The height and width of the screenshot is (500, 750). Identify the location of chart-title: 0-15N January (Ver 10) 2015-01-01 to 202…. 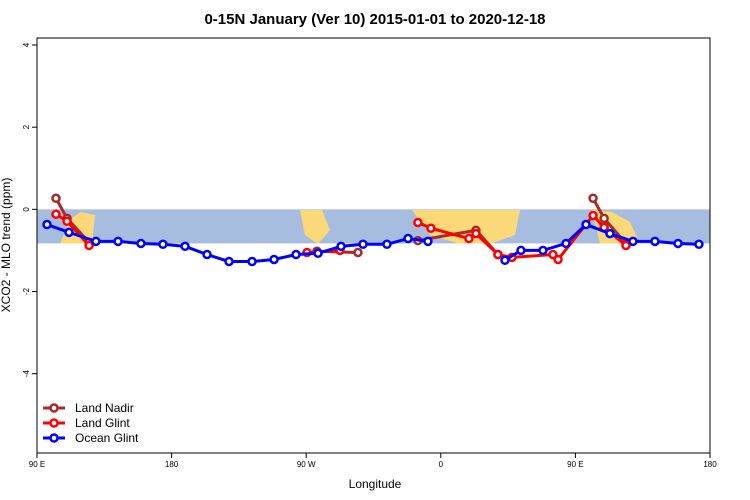
(374, 19).